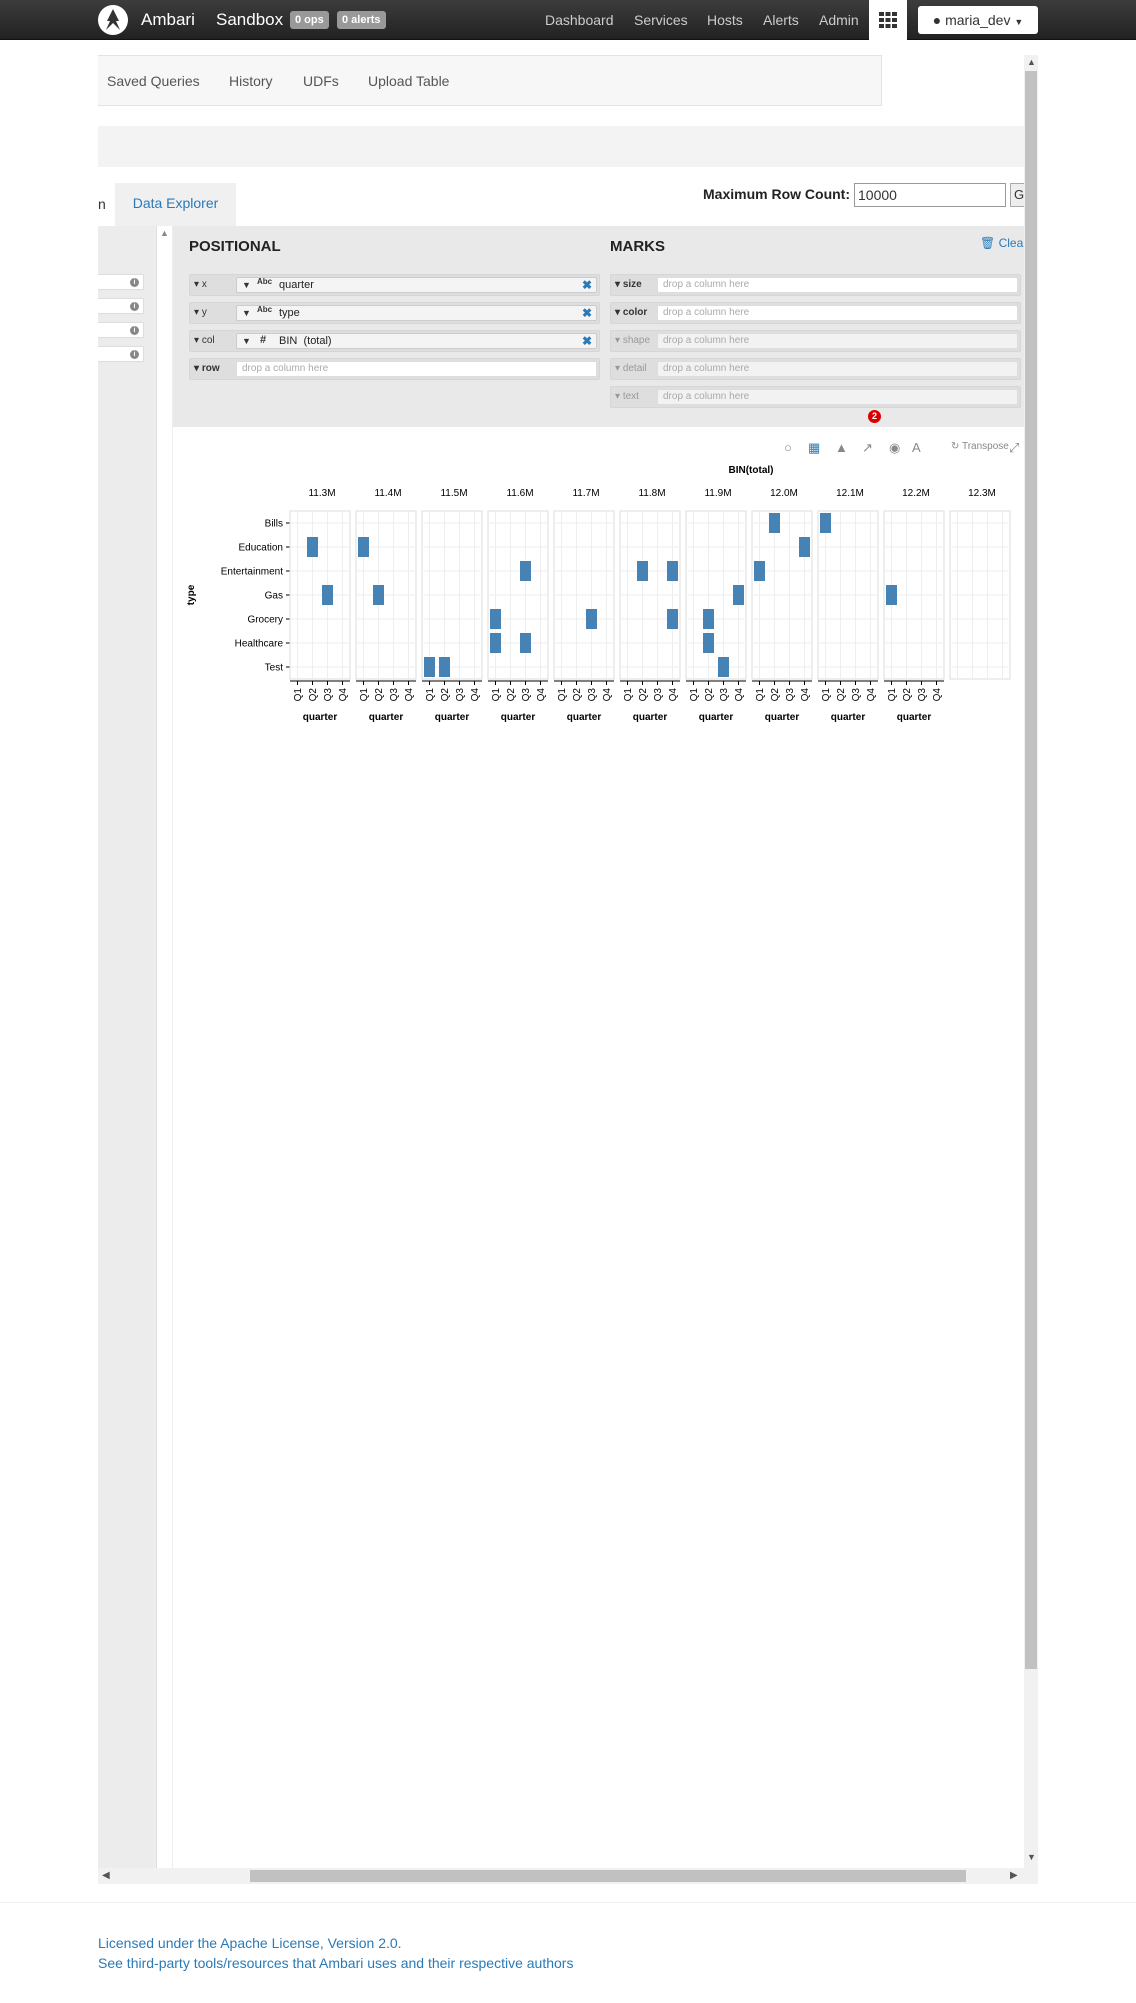 This screenshot has width=1136, height=2003. What do you see at coordinates (781, 20) in the screenshot?
I see `nav-alerts: Alerts` at bounding box center [781, 20].